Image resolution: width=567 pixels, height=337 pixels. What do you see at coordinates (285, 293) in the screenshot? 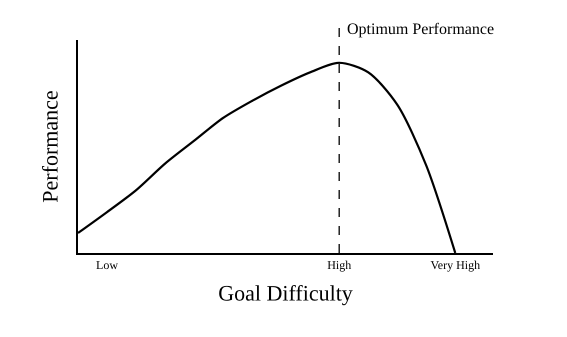
I see `x-axis-title: Goal Difficulty` at bounding box center [285, 293].